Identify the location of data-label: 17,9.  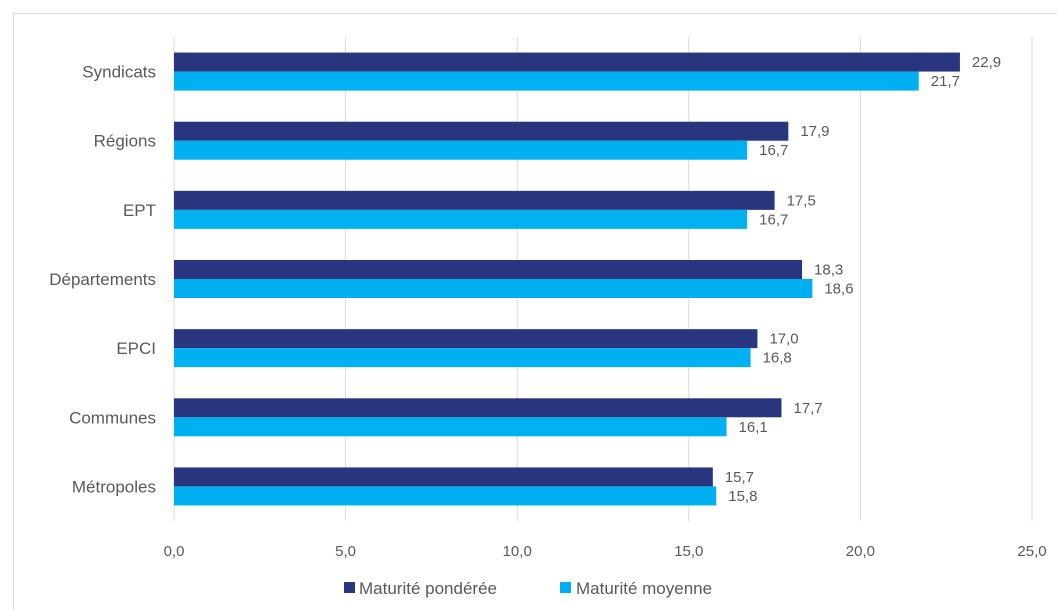
(814, 131).